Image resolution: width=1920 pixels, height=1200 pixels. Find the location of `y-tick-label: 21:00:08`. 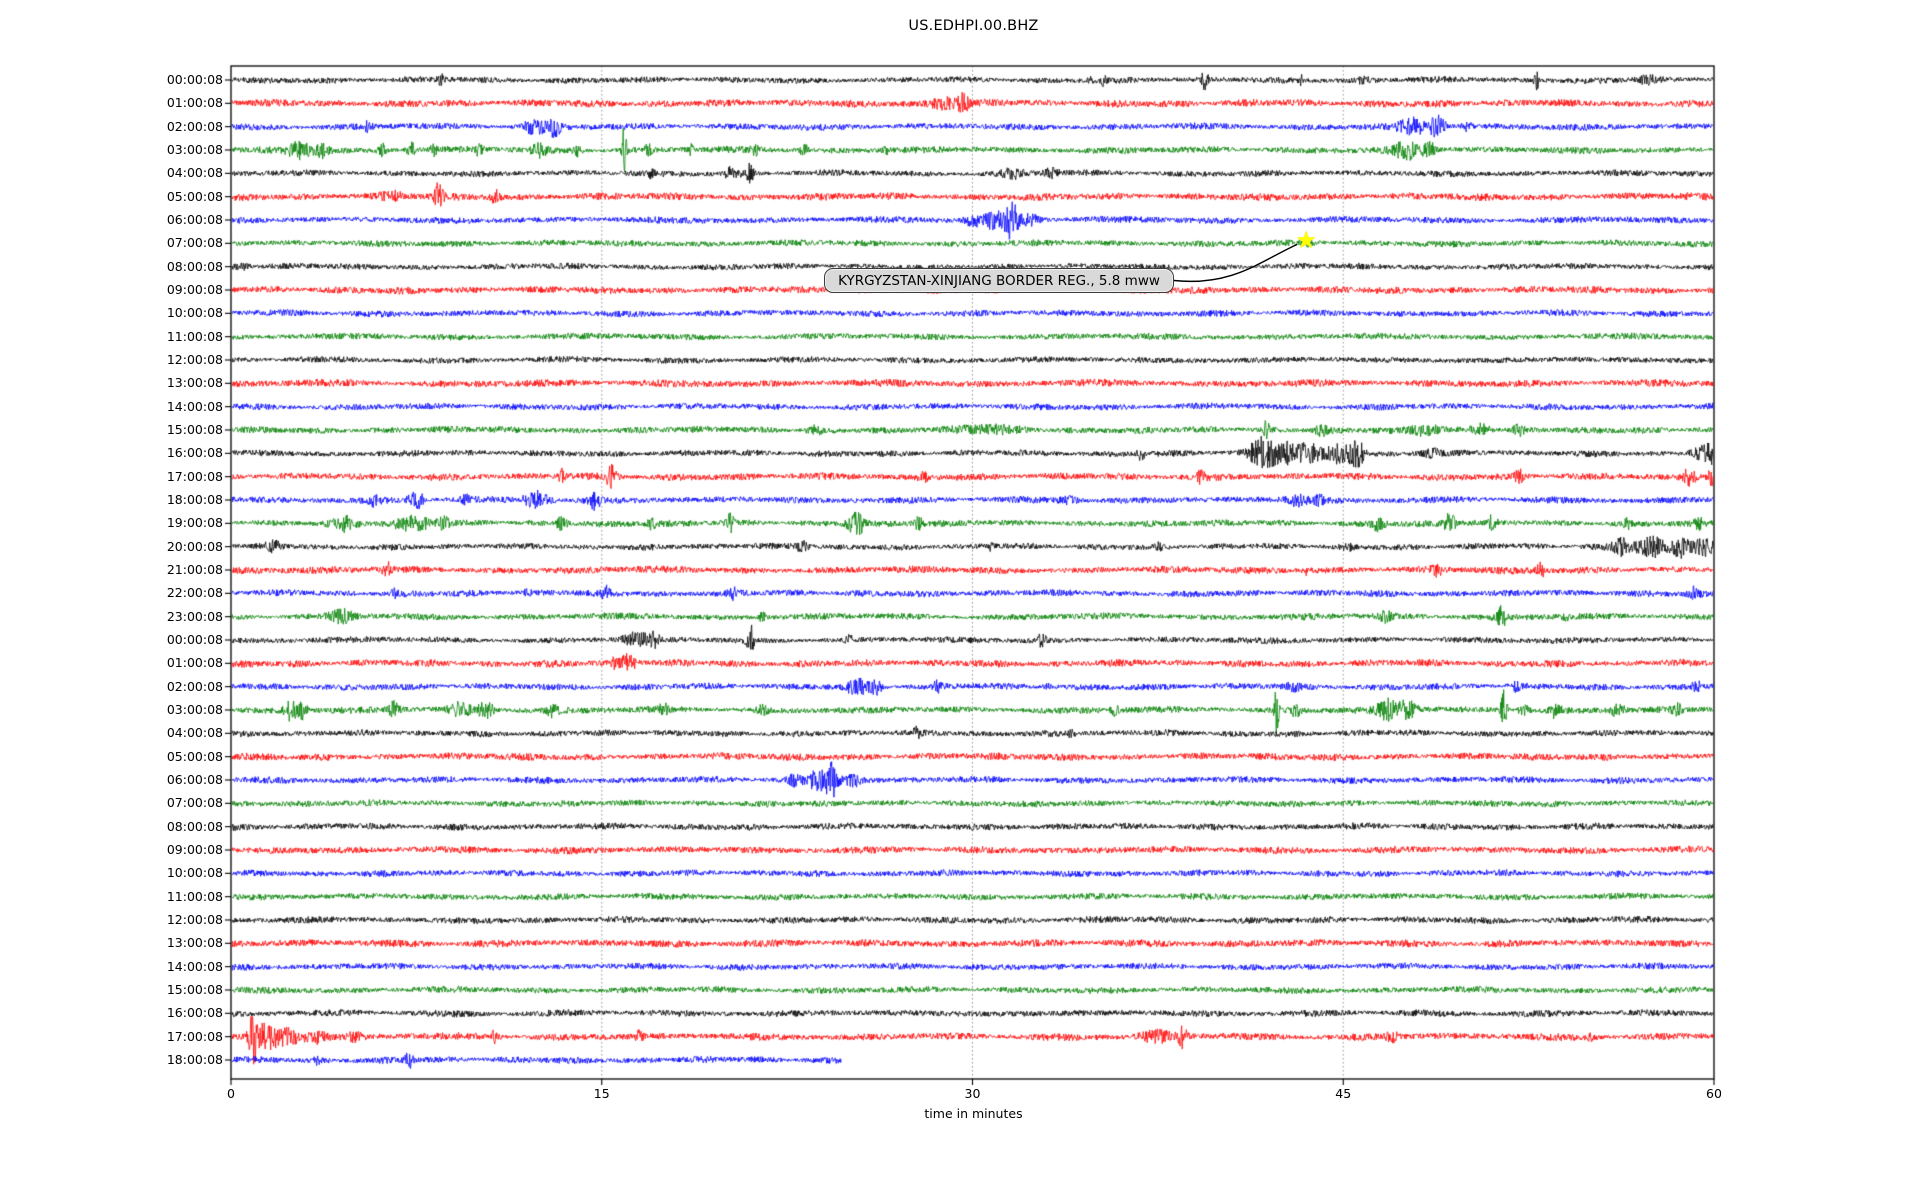

y-tick-label: 21:00:08 is located at coordinates (194, 569).